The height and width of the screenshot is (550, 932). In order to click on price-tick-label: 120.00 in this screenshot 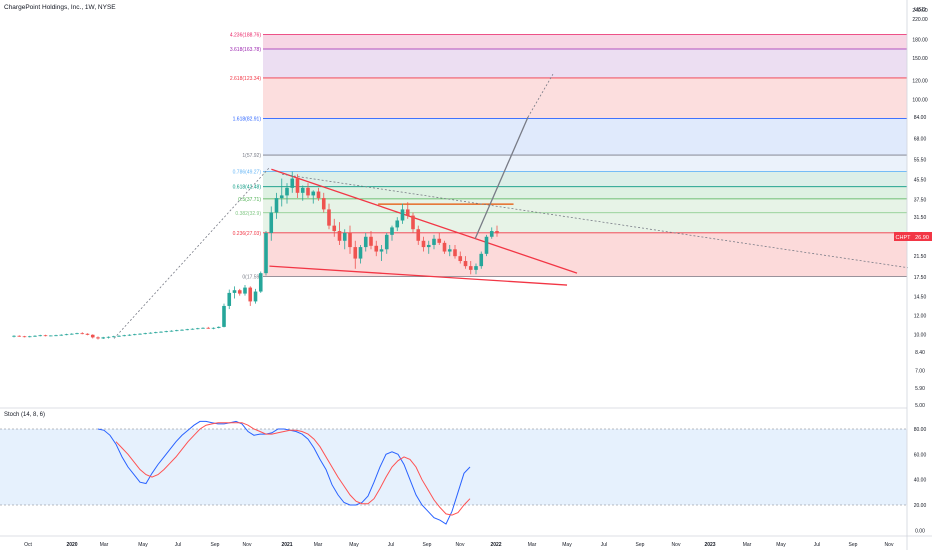, I will do `click(920, 82)`.